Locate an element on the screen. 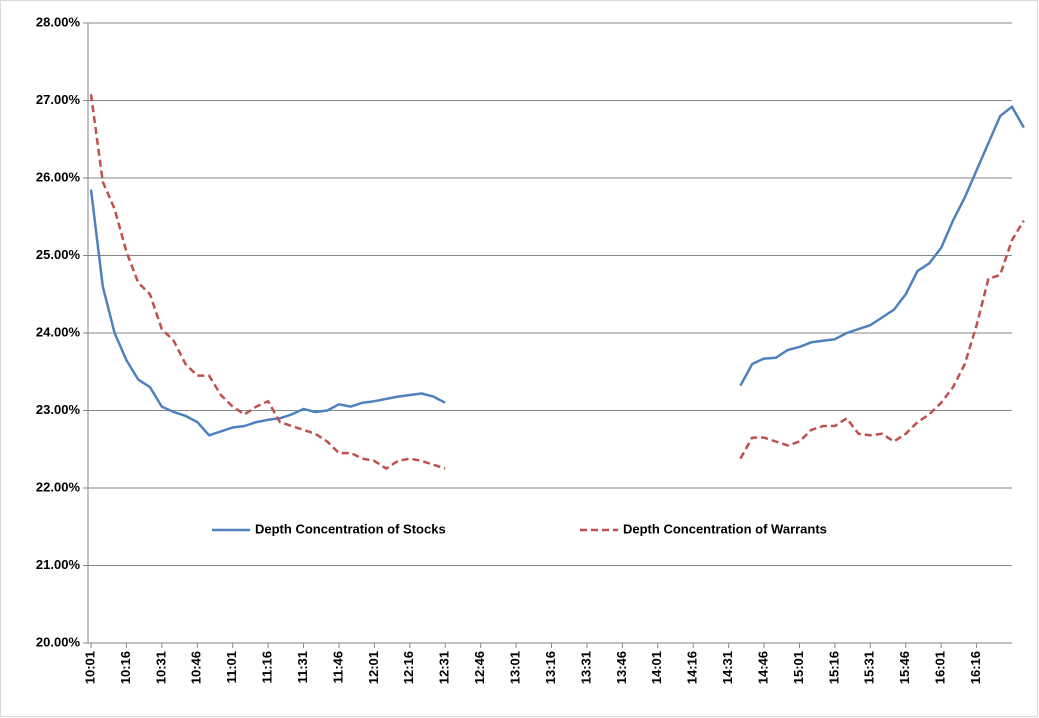  x-tick-label: 12:46 is located at coordinates (479, 667).